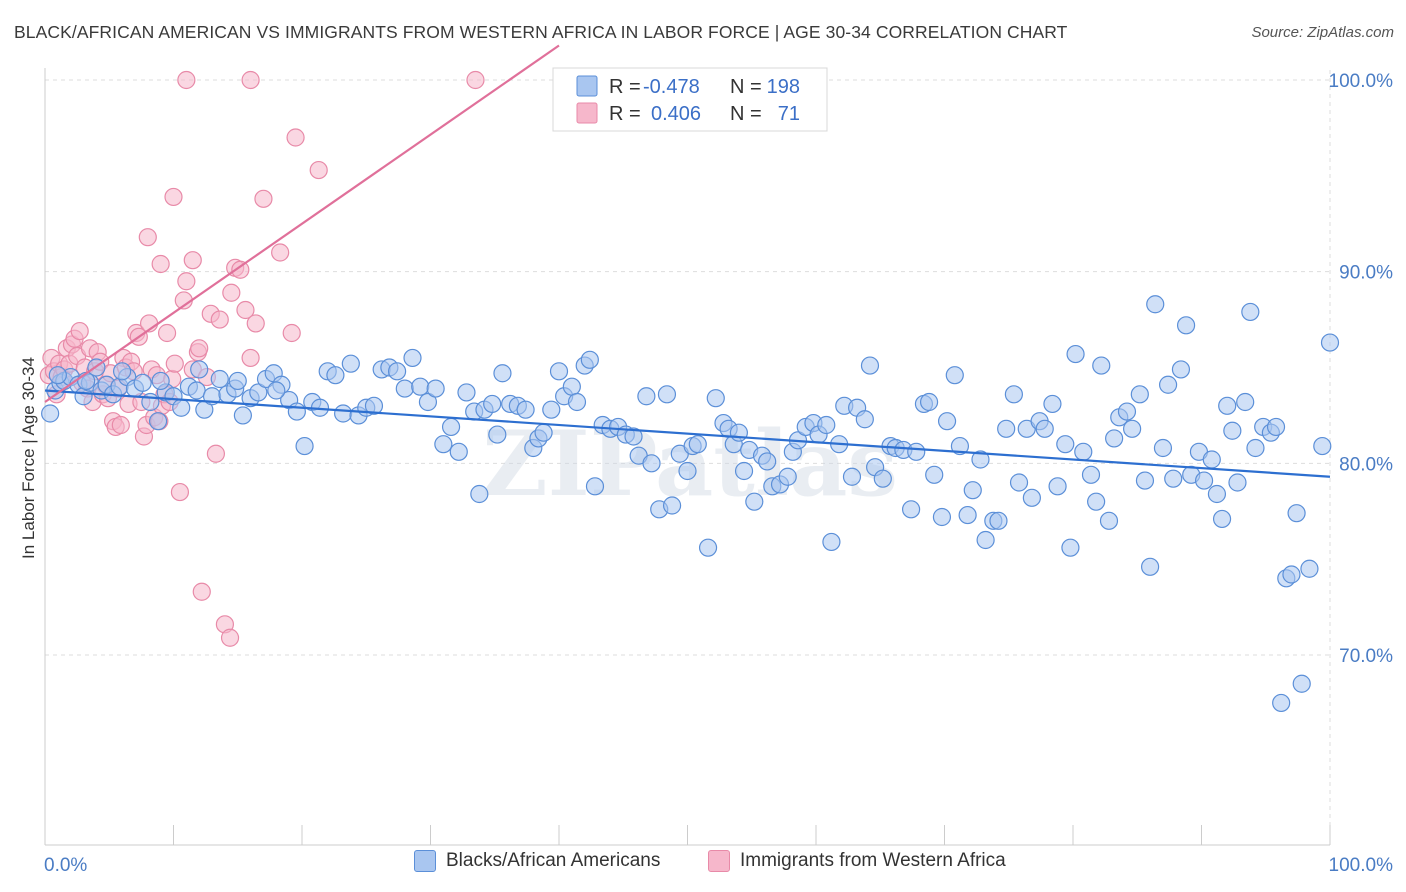 Image resolution: width=1406 pixels, height=892 pixels. I want to click on stats-legend-box: R = -0.478 N = 198 R = 0.406 N = 71, so click(690, 99).